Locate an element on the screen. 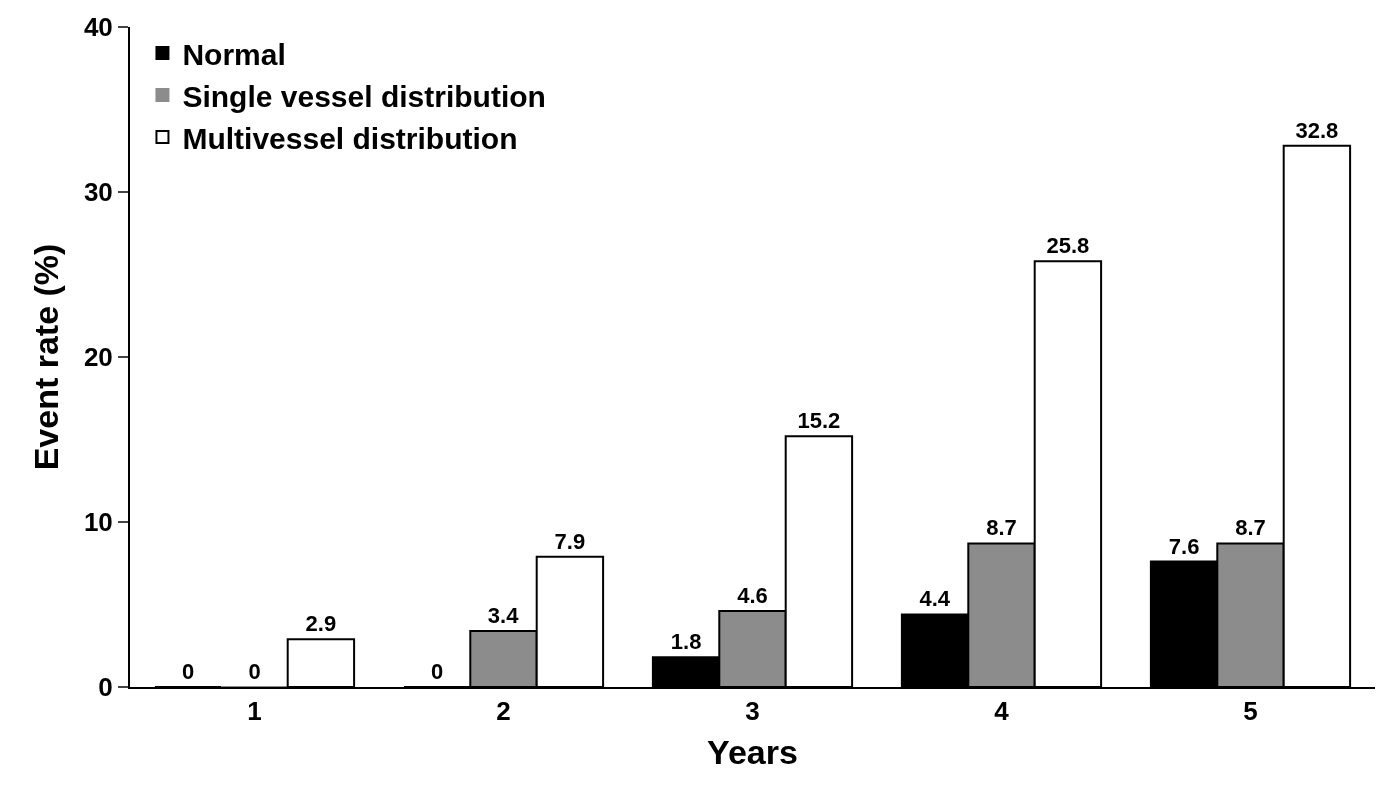 This screenshot has height=797, width=1395. x-axis-title: Years is located at coordinates (752, 752).